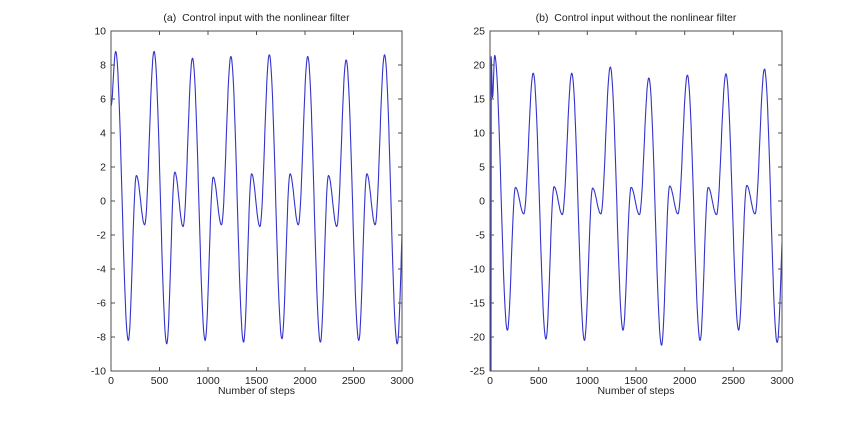  What do you see at coordinates (101, 304) in the screenshot?
I see `y-tick-label: -6` at bounding box center [101, 304].